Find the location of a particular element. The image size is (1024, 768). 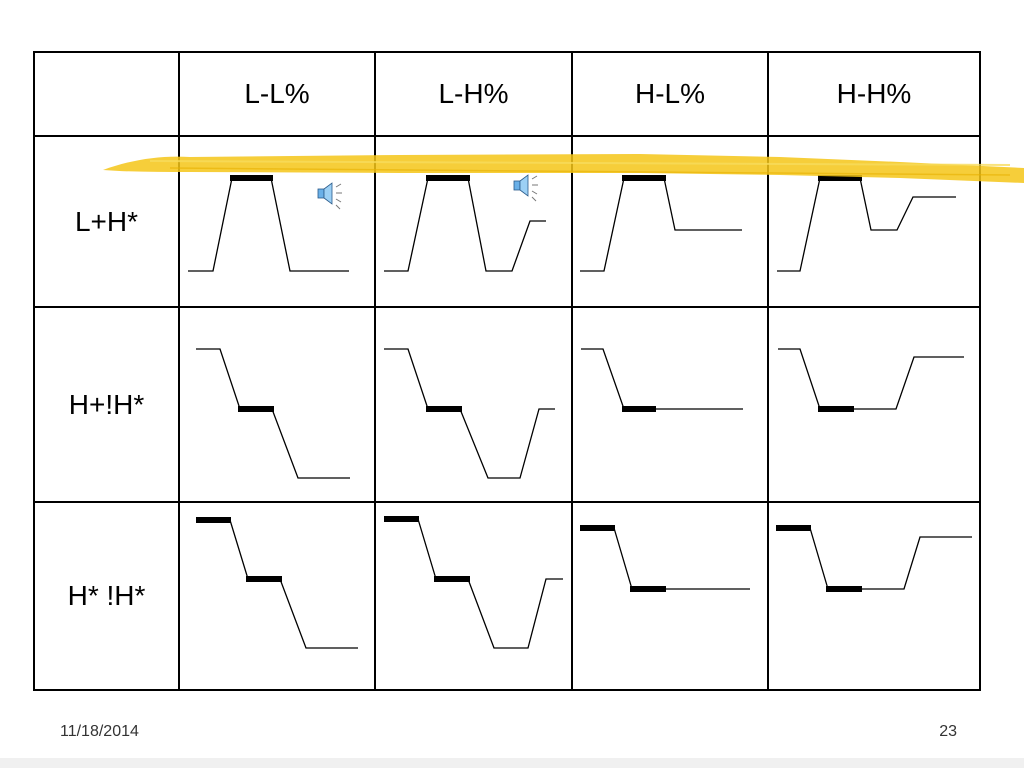

highlighter-stroke is located at coordinates (563, 168).